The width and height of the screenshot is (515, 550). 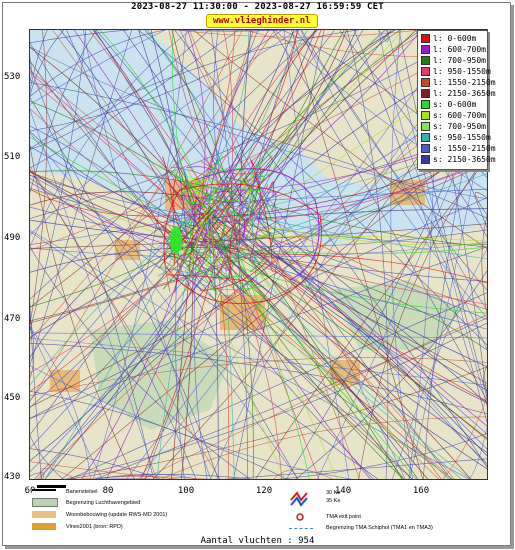 I want to click on tma-exit-label: TMA exit point, so click(x=343, y=517).